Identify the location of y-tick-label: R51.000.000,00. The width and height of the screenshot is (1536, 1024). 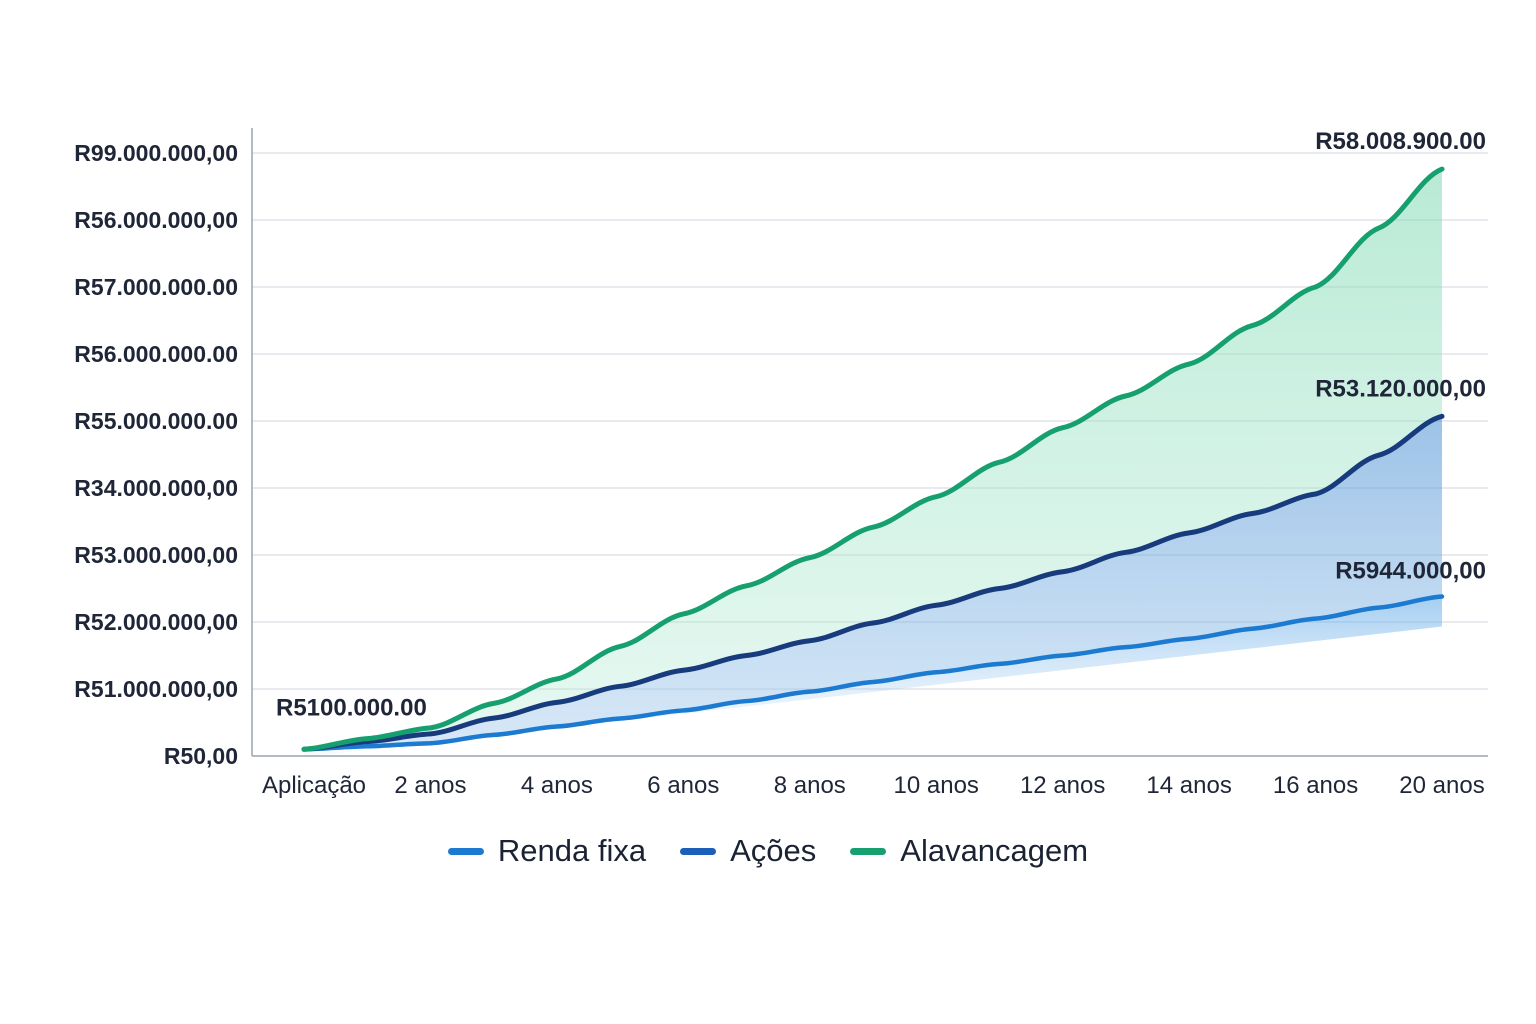
(156, 689).